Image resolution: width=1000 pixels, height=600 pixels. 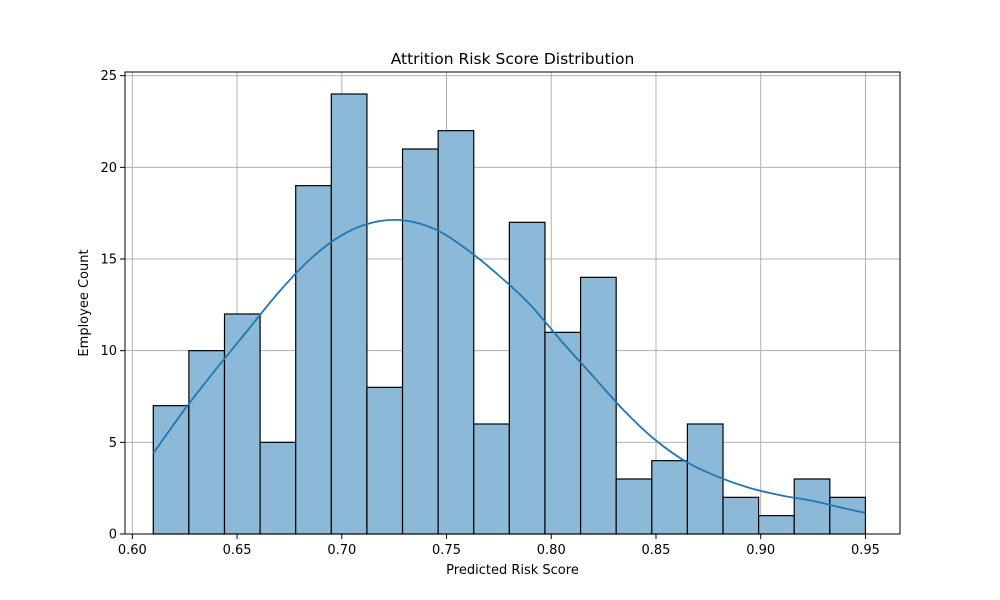 What do you see at coordinates (513, 59) in the screenshot?
I see `chart-title: Attrition Risk Score Distribution` at bounding box center [513, 59].